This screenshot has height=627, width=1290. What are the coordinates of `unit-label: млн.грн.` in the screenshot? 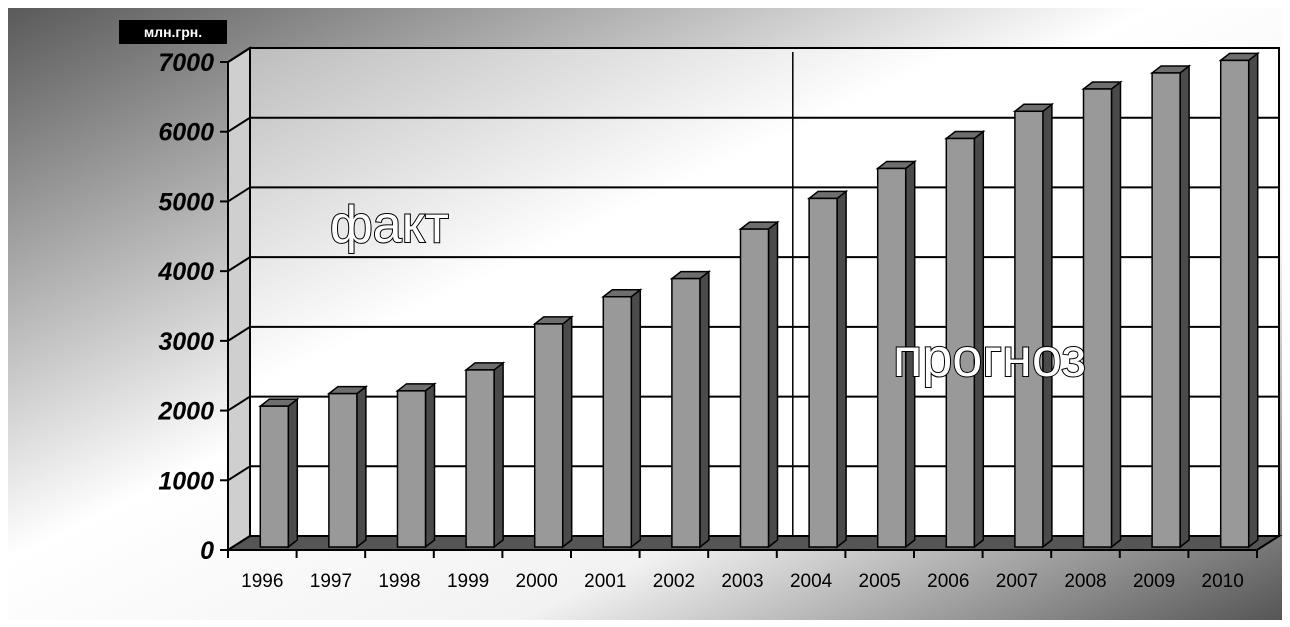 It's located at (173, 32).